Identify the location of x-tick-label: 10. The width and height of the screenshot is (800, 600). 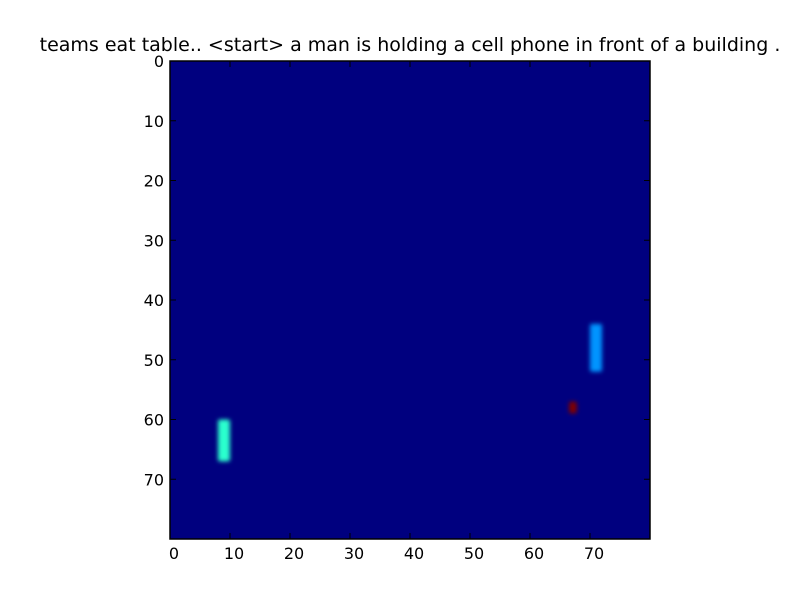
(234, 553).